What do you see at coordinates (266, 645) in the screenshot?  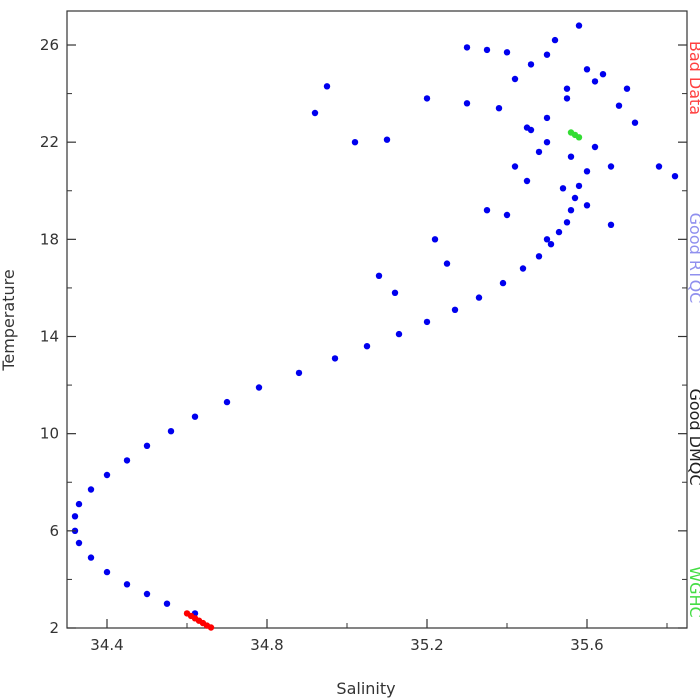 I see `x-tick-label-1: 34.8` at bounding box center [266, 645].